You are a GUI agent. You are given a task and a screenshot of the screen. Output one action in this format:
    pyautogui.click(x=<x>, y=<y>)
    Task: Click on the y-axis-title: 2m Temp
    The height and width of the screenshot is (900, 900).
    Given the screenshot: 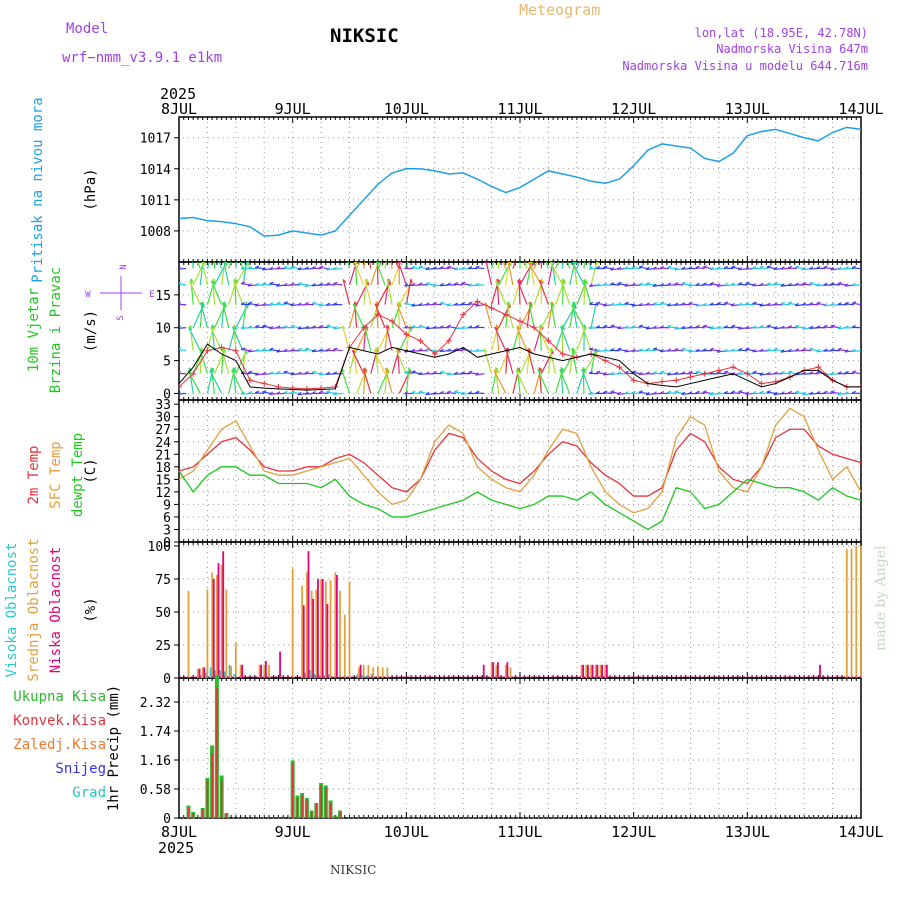 What is the action you would take?
    pyautogui.click(x=34, y=474)
    